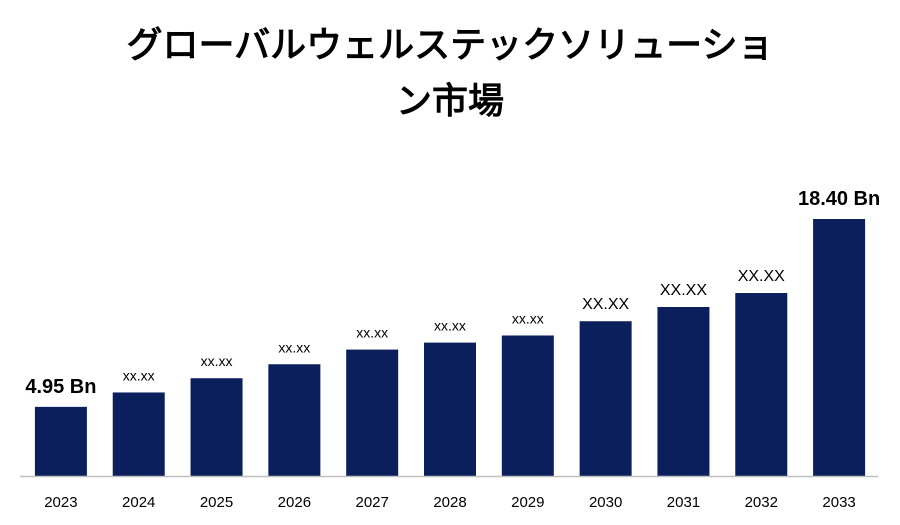 This screenshot has width=900, height=525. I want to click on x-tick-label-2028: 2028, so click(449, 502).